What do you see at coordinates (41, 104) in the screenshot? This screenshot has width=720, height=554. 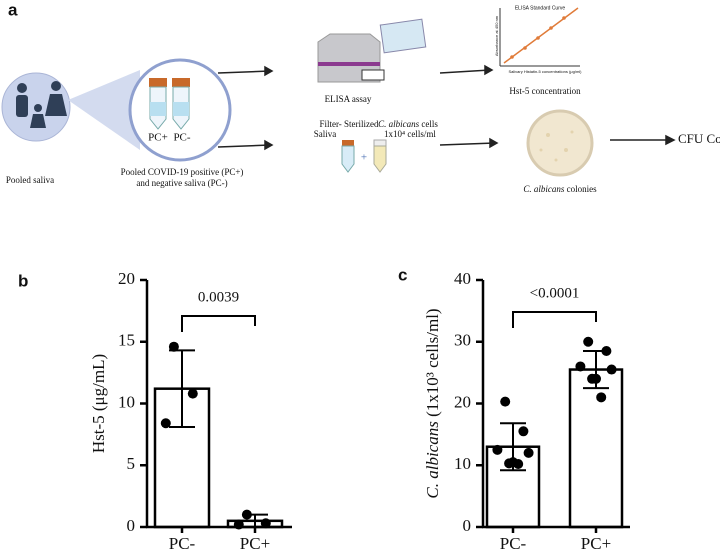 I see `people-icon` at bounding box center [41, 104].